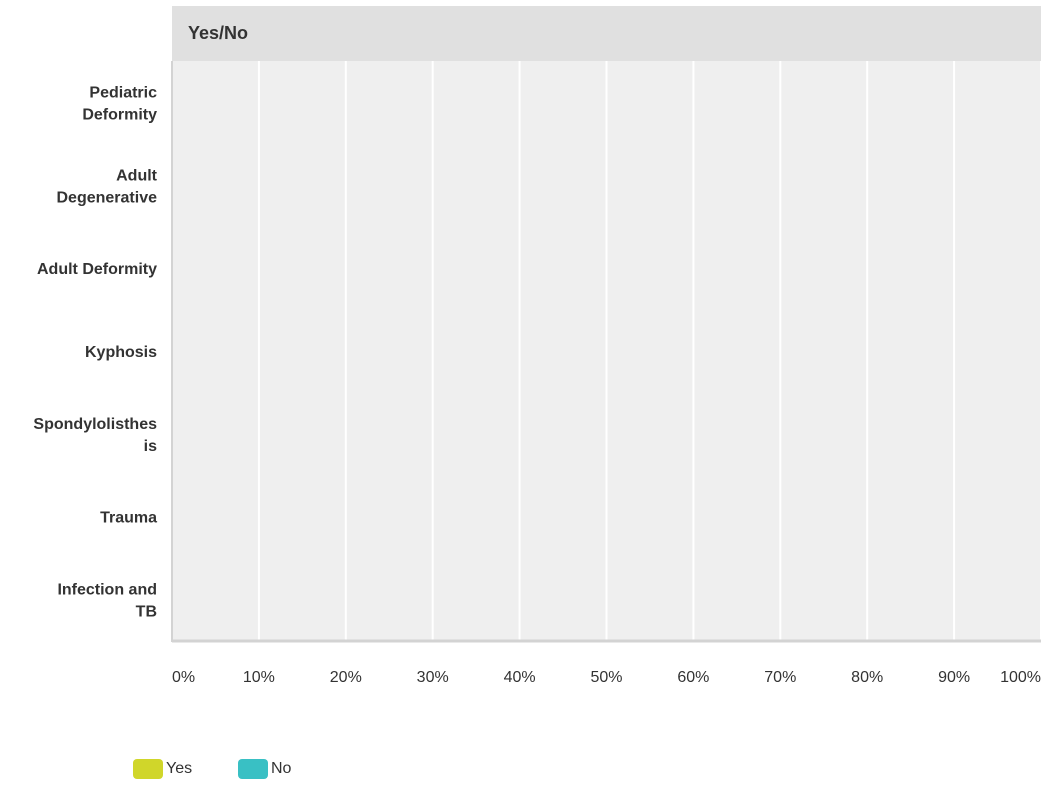  I want to click on x-tick-label: 50%, so click(606, 677).